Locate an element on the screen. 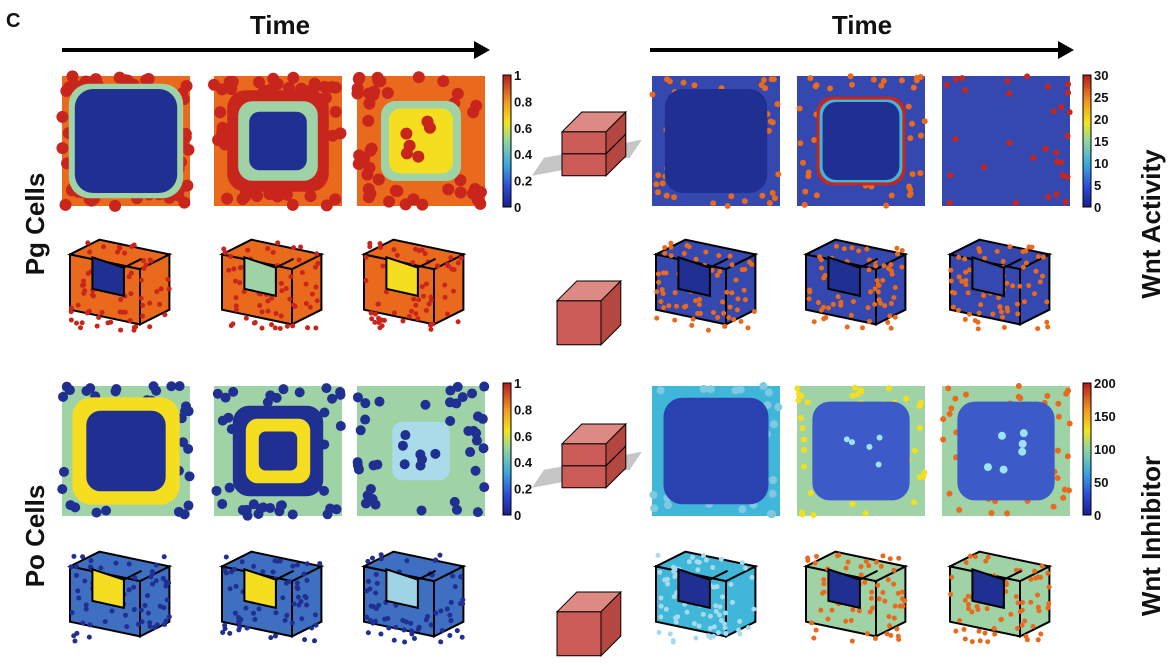 The image size is (1168, 665). colorbar-tick-activity: 5 is located at coordinates (1097, 185).